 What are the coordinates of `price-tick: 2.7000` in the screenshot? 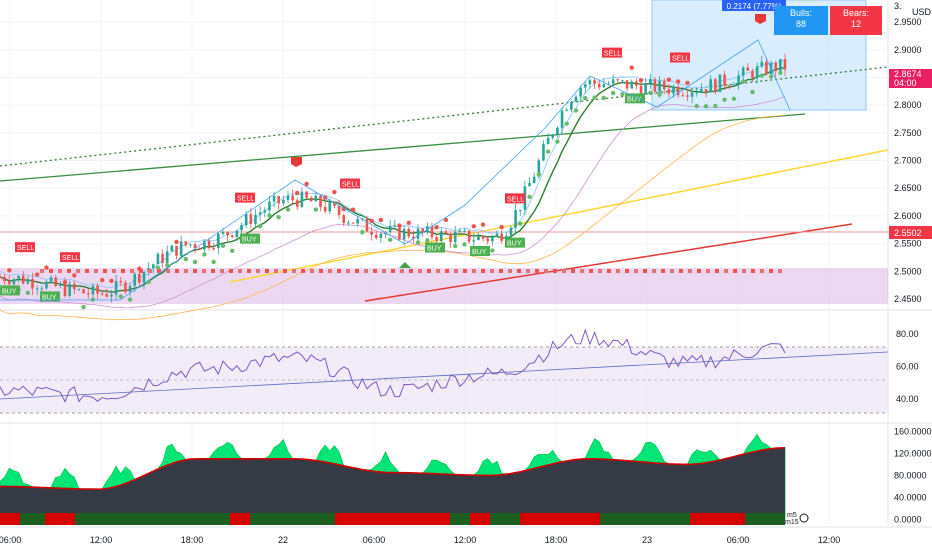 It's located at (908, 161).